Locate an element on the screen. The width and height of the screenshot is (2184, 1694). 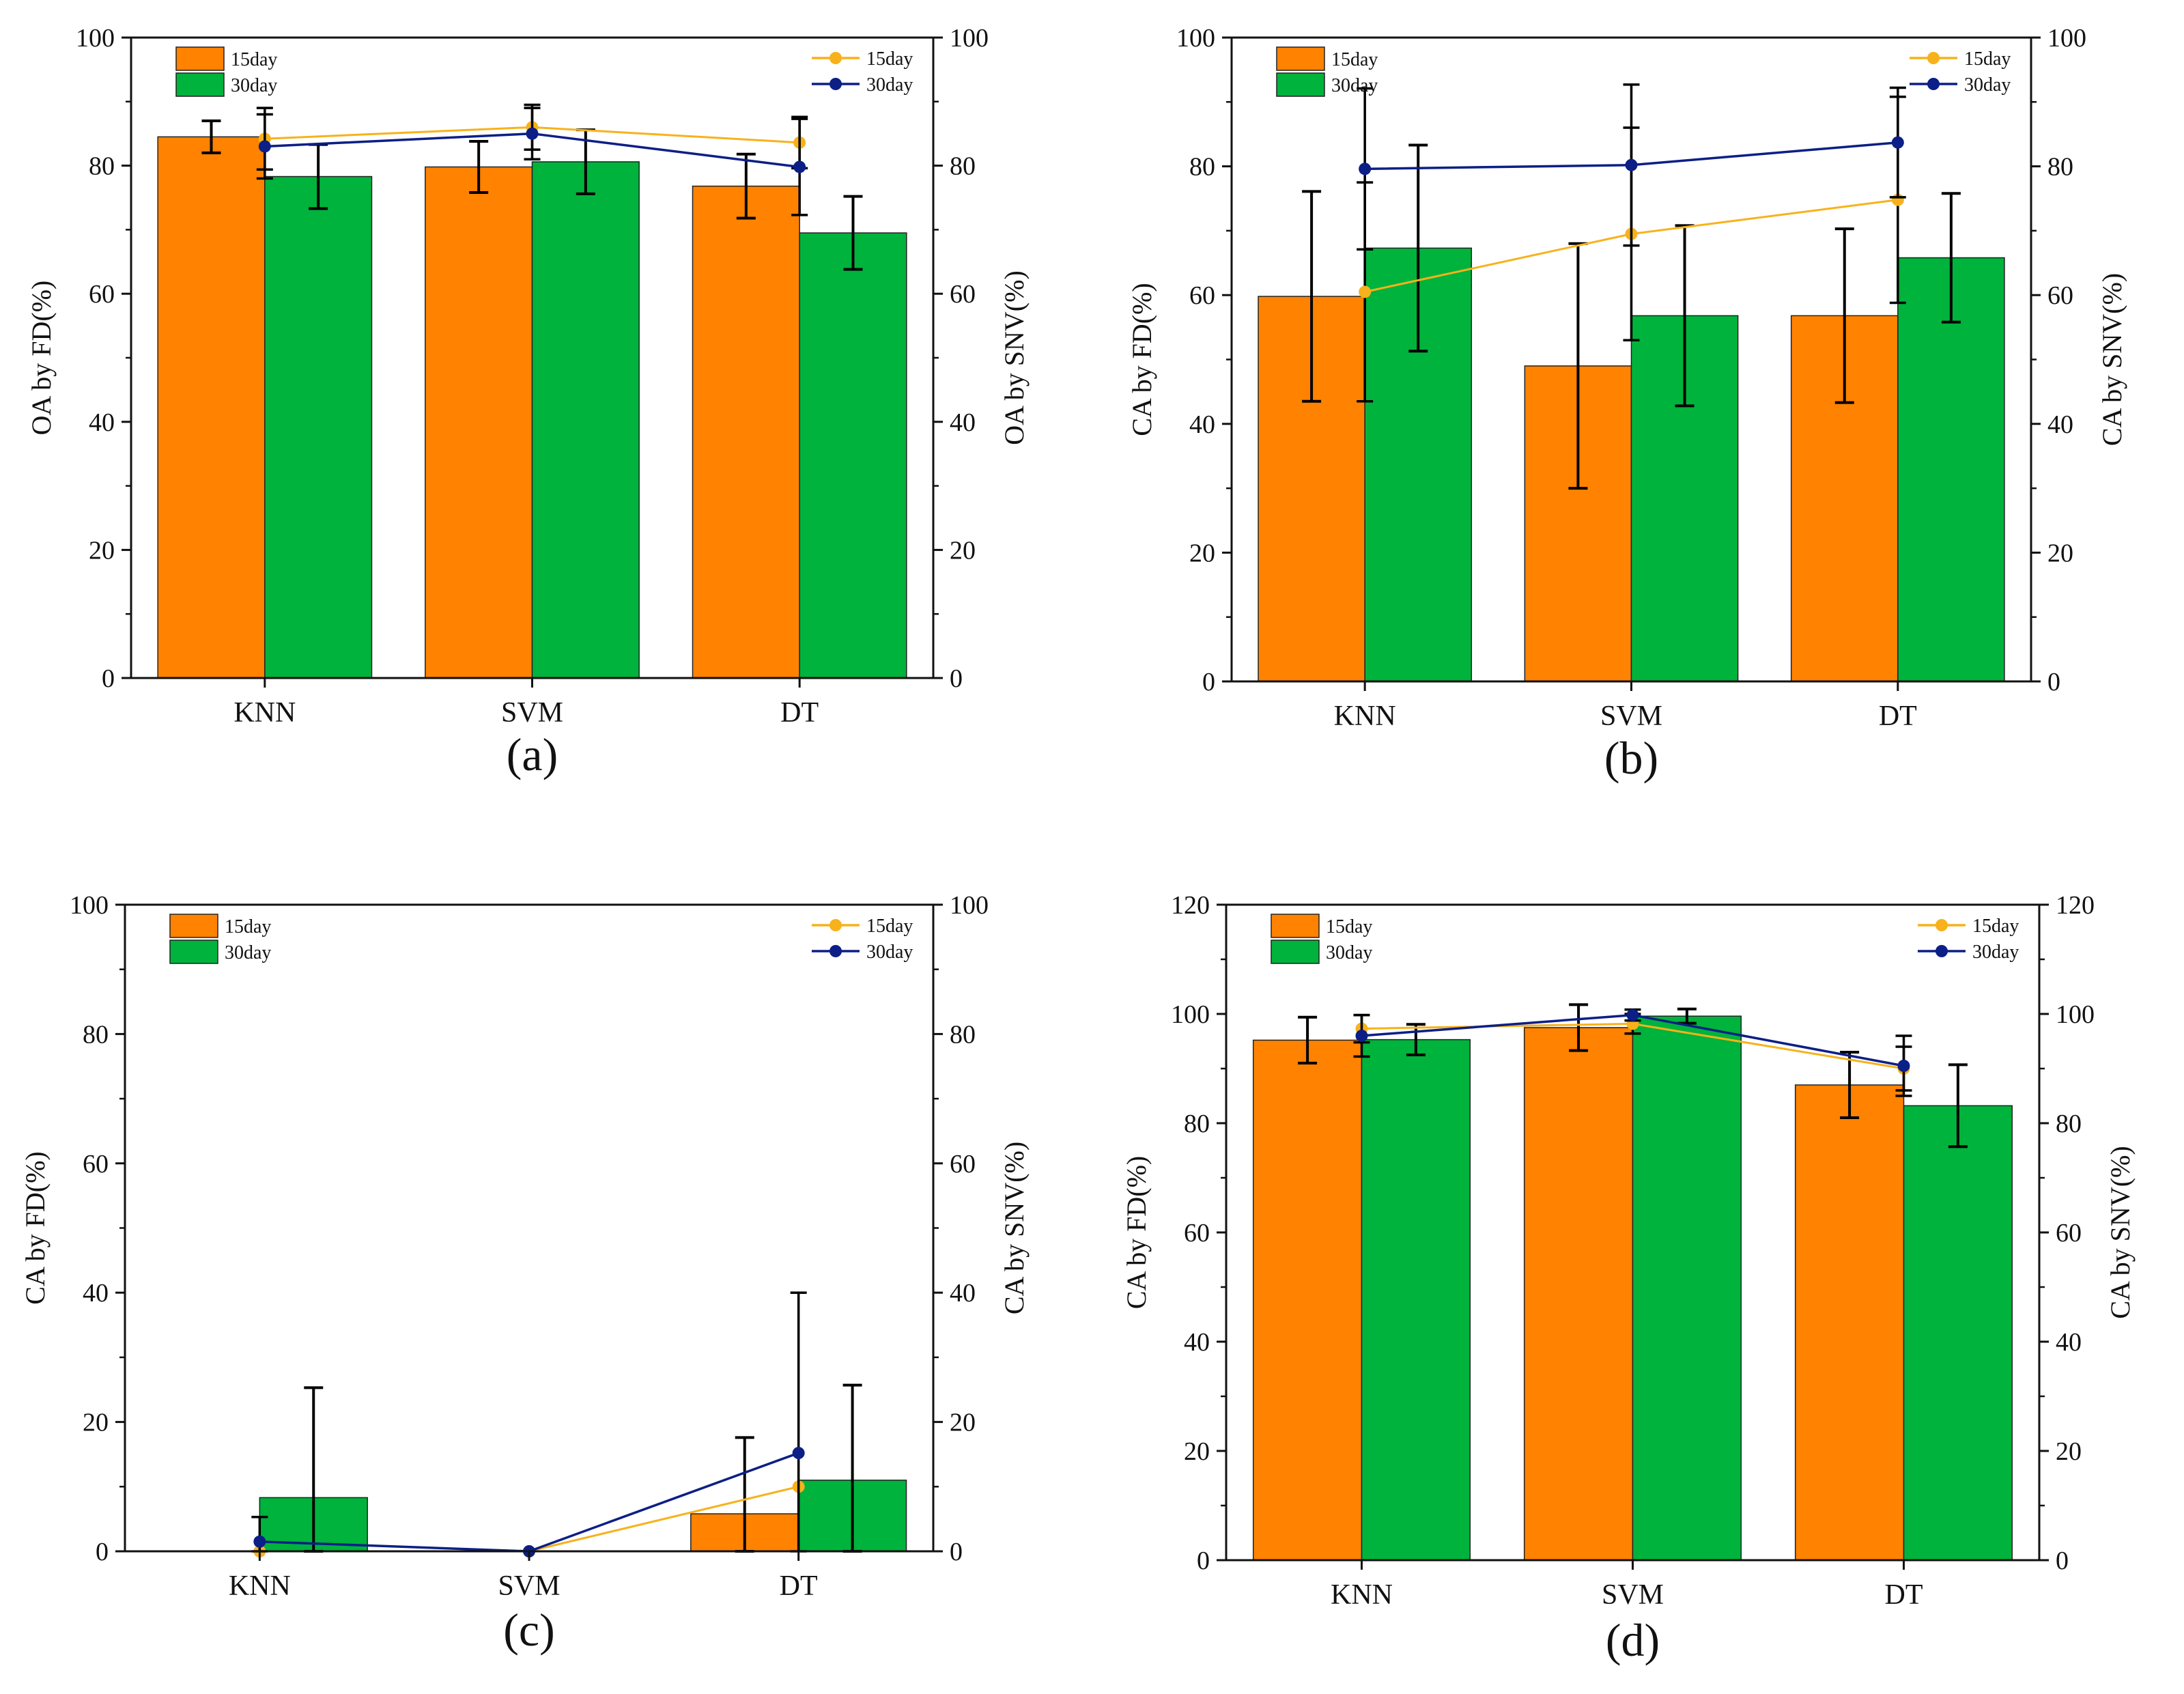
panel-caption: (d) is located at coordinates (1633, 1640).